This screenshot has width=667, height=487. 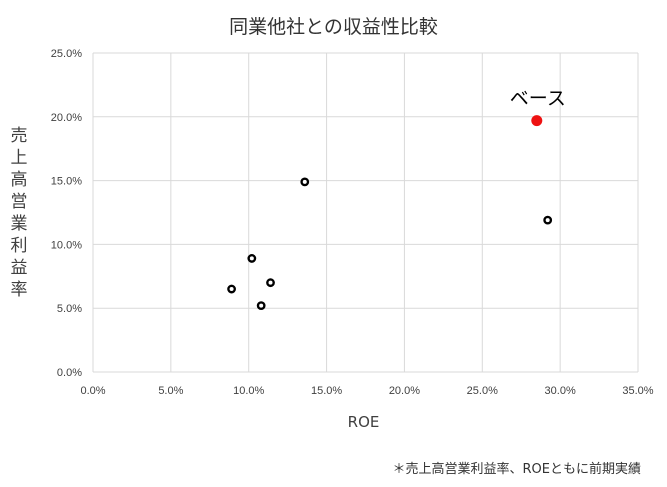 What do you see at coordinates (537, 121) in the screenshot?
I see `highlight-point` at bounding box center [537, 121].